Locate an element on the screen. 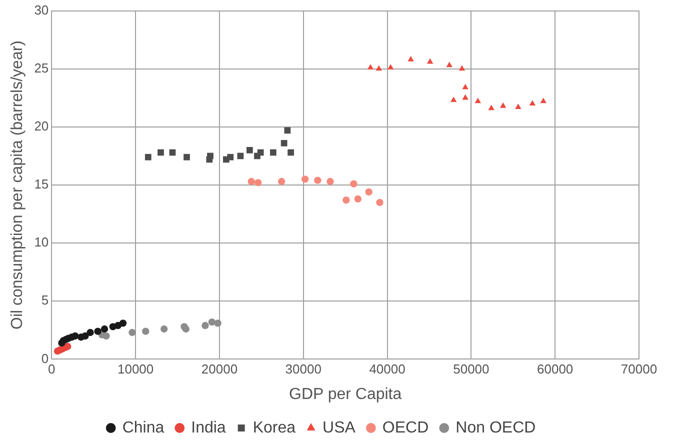 This screenshot has height=446, width=677. legend-label: OECD is located at coordinates (405, 427).